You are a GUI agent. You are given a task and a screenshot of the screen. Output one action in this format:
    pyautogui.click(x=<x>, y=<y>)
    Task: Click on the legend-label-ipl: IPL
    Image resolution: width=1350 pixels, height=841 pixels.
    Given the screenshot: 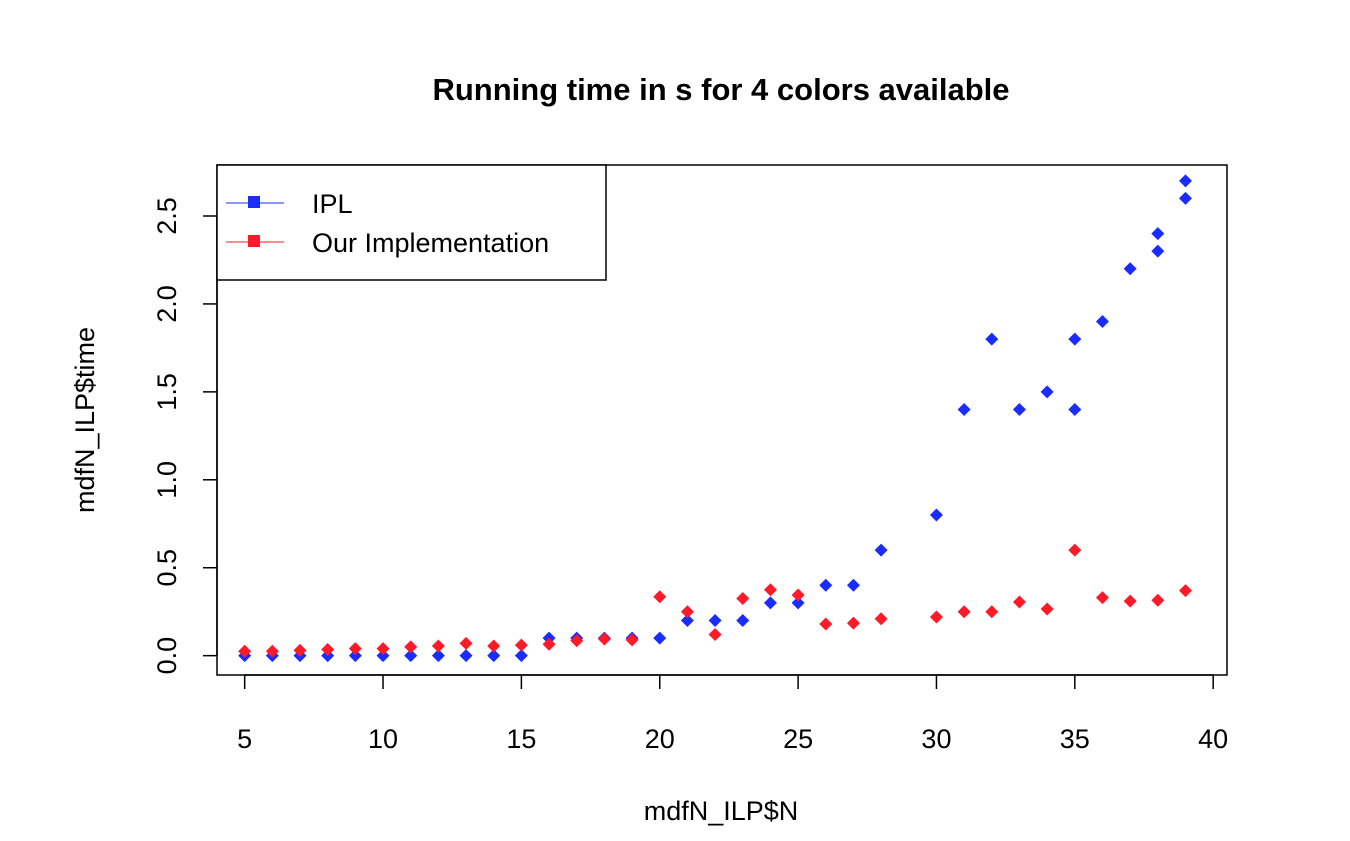 What is the action you would take?
    pyautogui.click(x=332, y=204)
    